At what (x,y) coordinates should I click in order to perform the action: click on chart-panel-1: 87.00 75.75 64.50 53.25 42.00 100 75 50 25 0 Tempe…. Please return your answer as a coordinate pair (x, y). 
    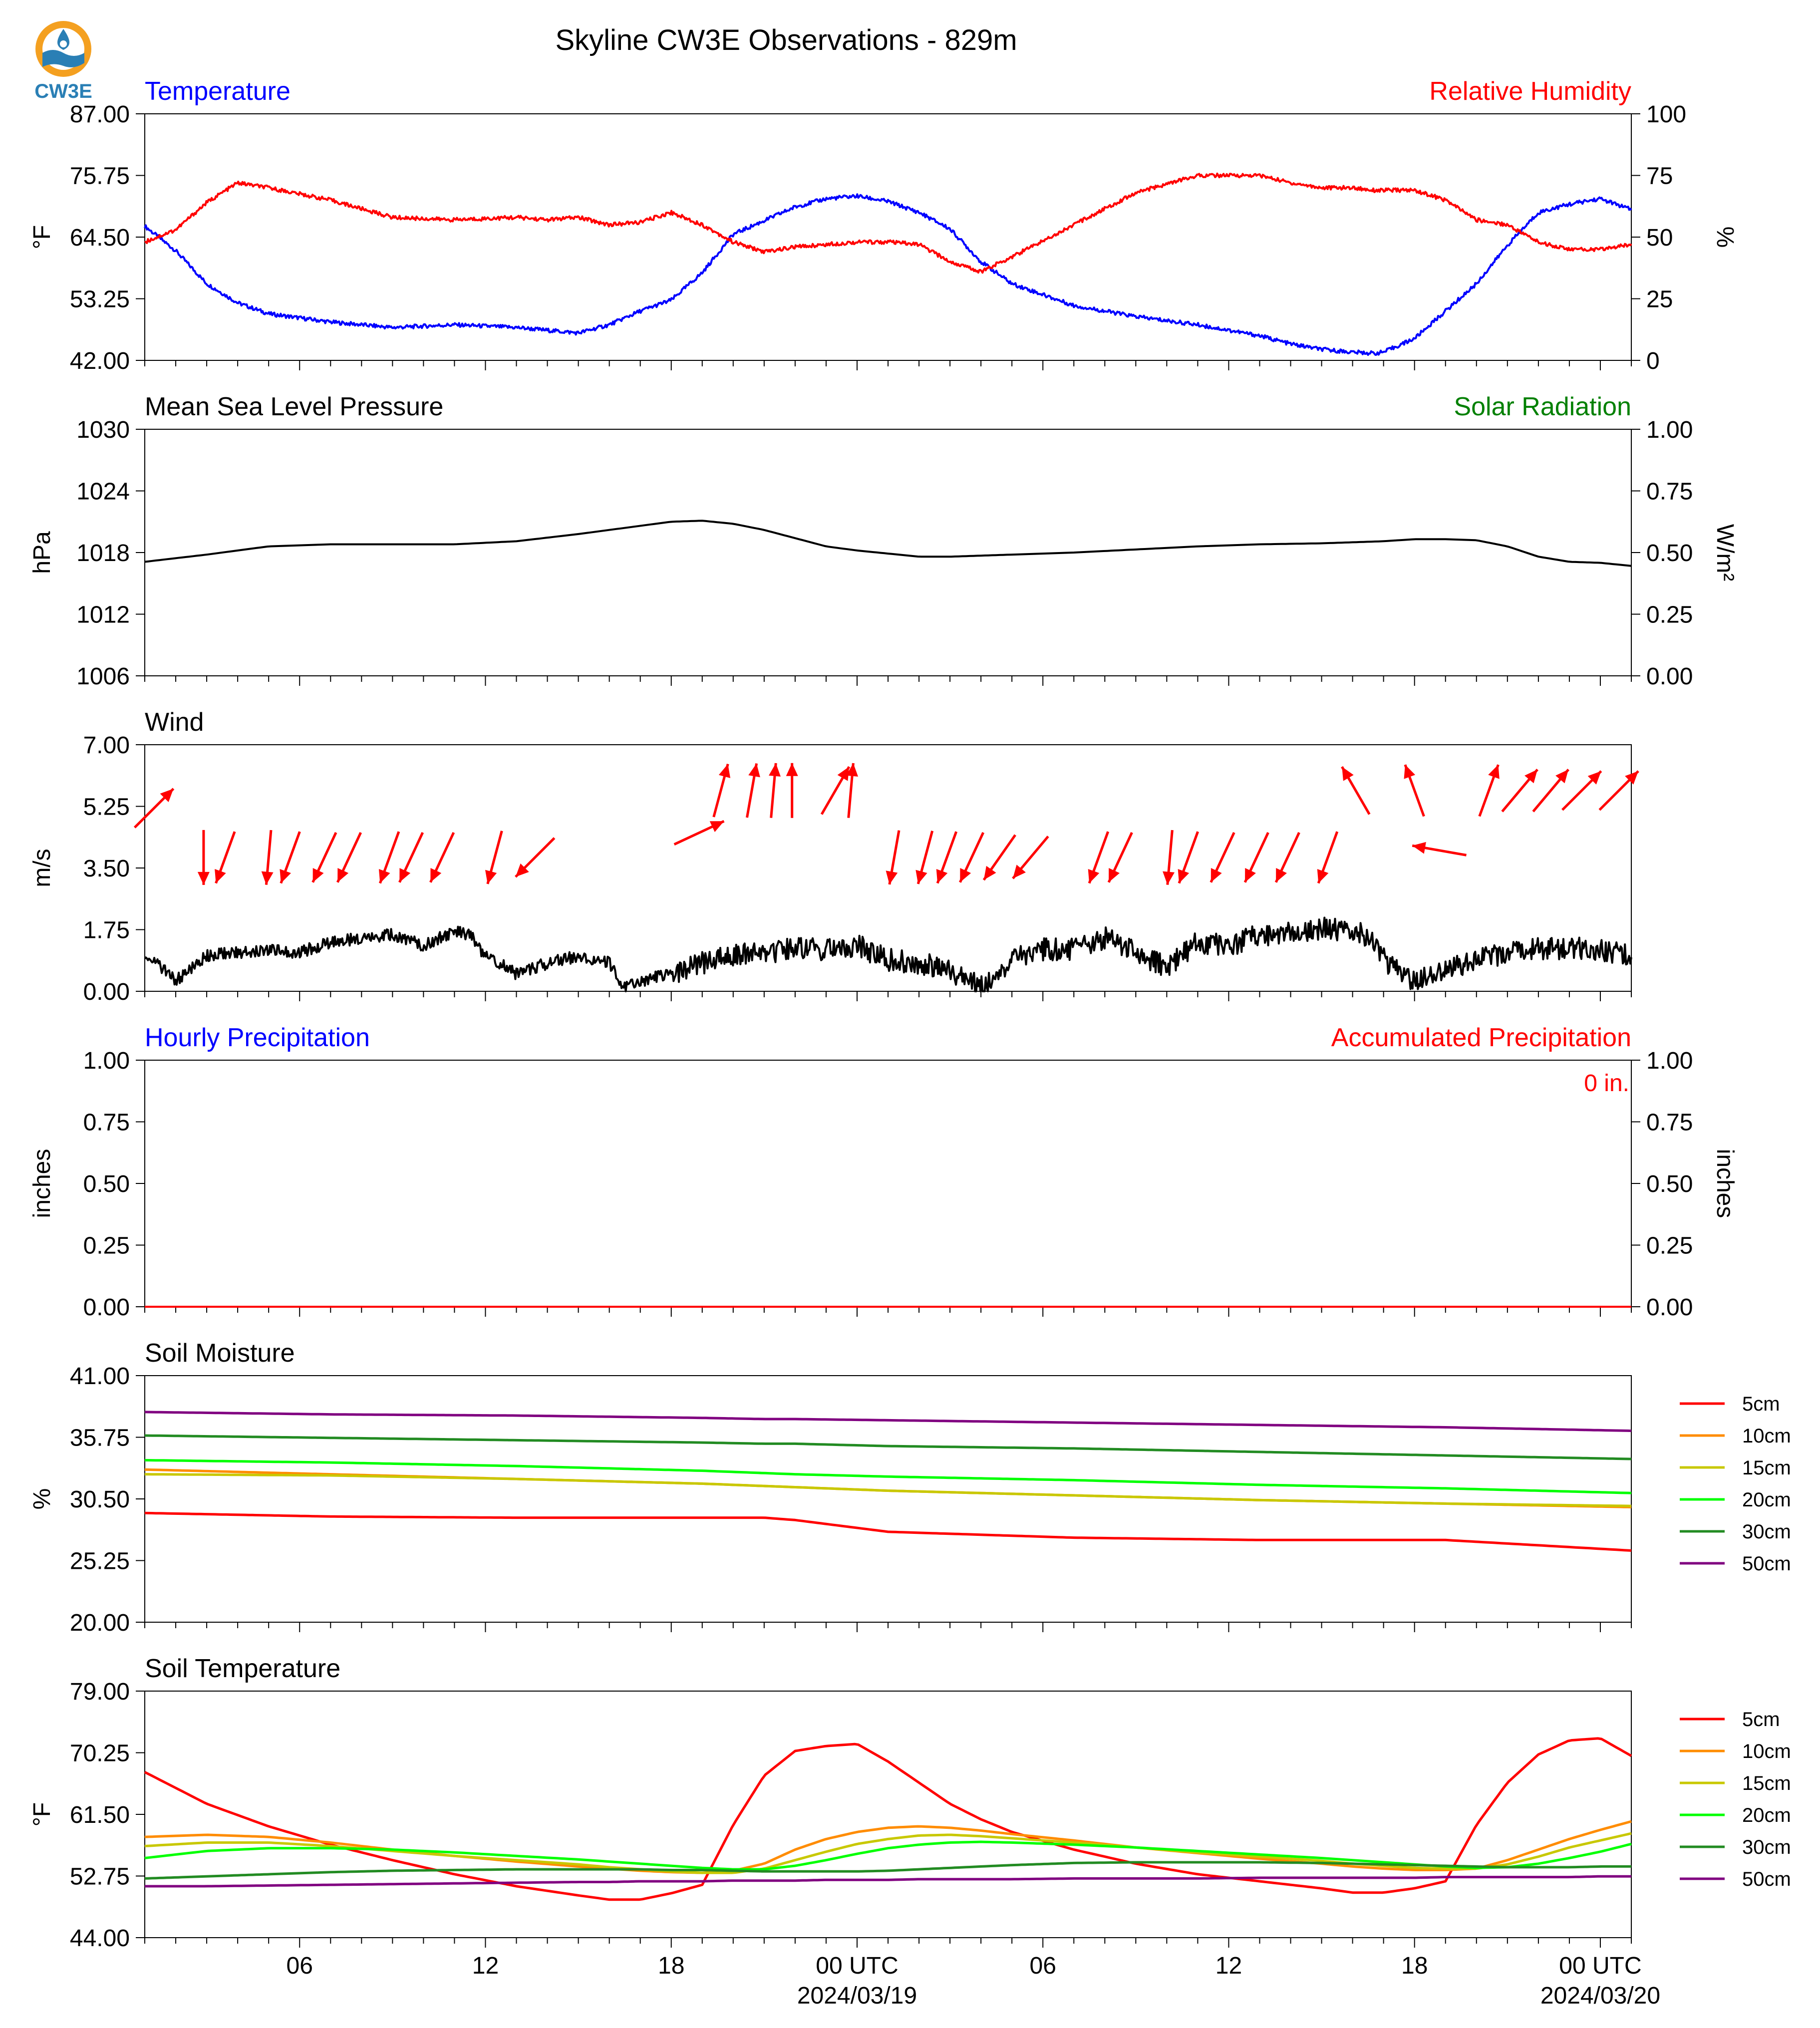
    Looking at the image, I should click on (883, 225).